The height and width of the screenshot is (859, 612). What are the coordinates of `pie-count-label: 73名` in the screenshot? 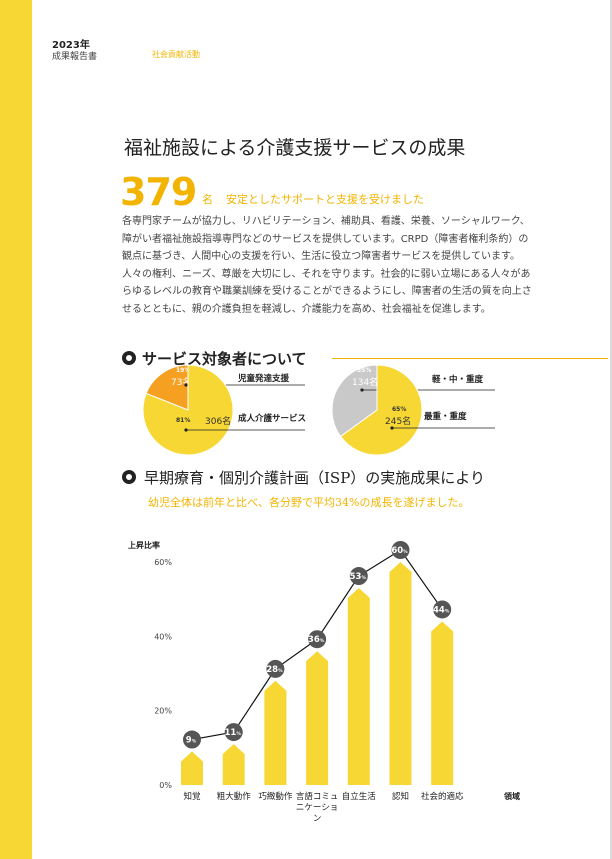 It's located at (181, 382).